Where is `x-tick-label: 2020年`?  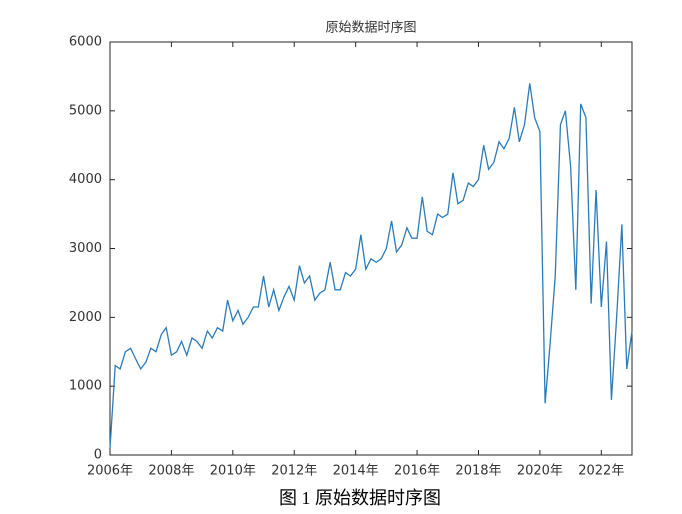 x-tick-label: 2020年 is located at coordinates (540, 471).